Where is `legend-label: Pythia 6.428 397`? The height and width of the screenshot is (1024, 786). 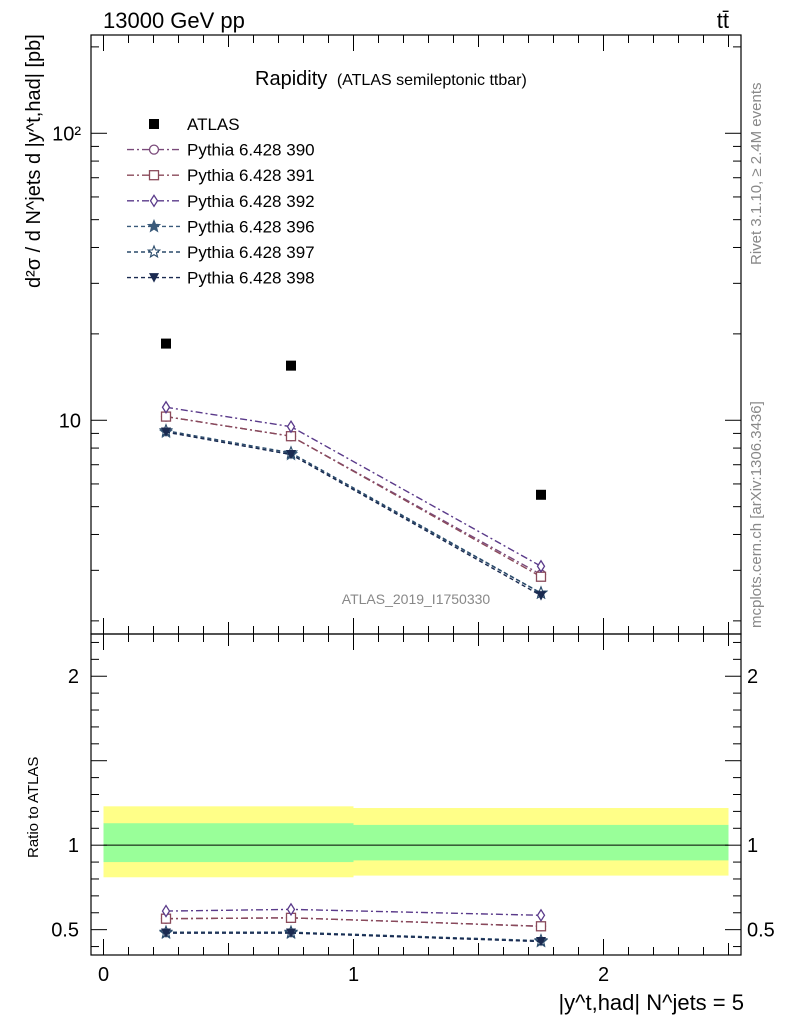 legend-label: Pythia 6.428 397 is located at coordinates (251, 252).